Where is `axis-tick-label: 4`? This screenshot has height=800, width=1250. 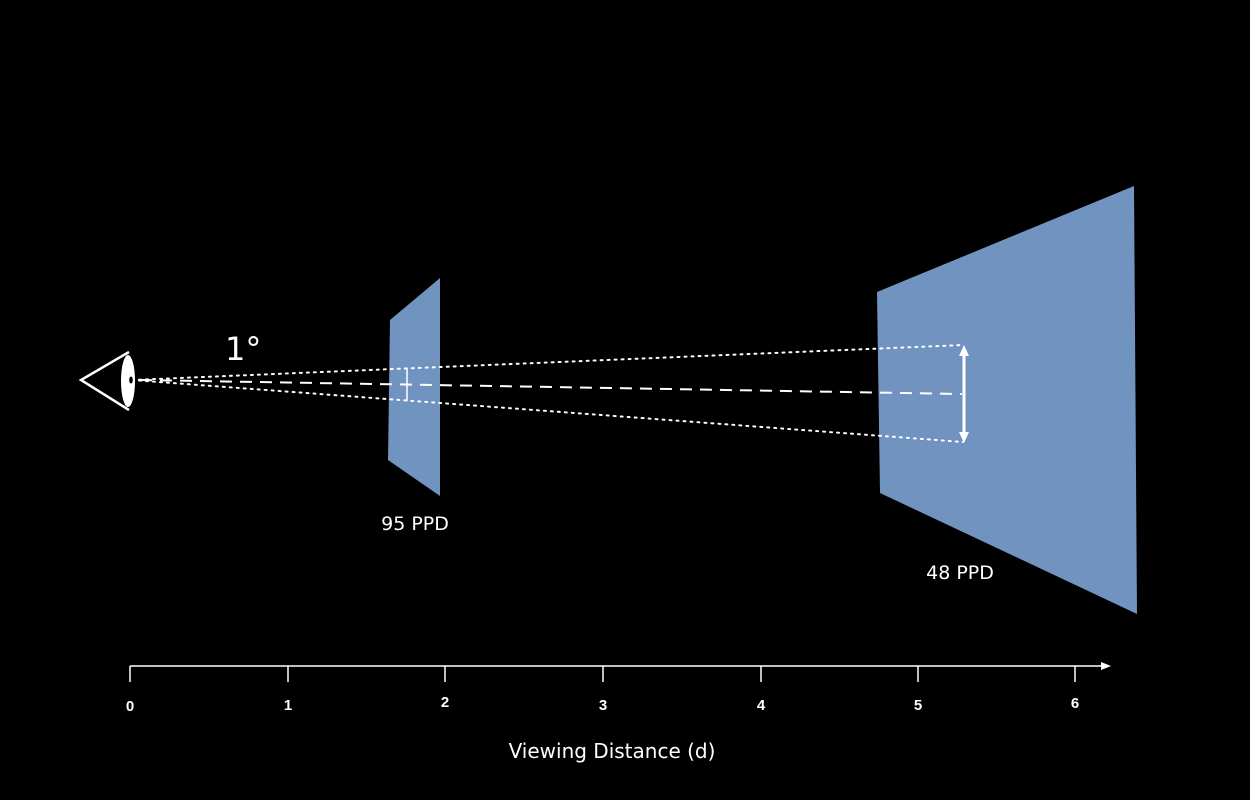 axis-tick-label: 4 is located at coordinates (761, 705).